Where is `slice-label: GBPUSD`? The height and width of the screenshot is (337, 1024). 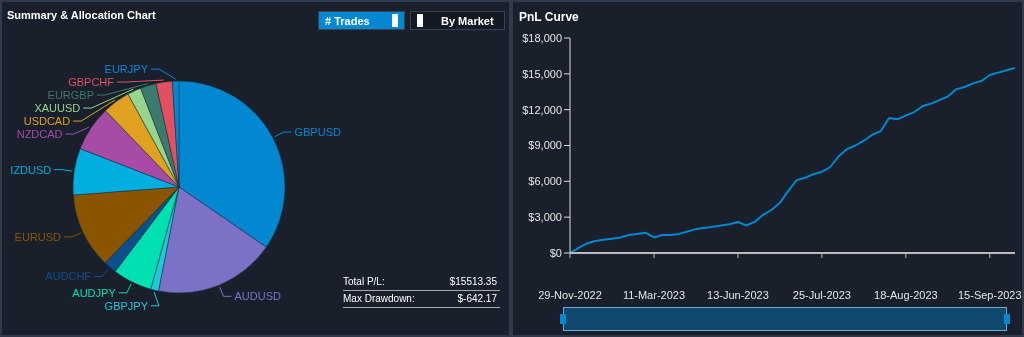
slice-label: GBPUSD is located at coordinates (317, 132).